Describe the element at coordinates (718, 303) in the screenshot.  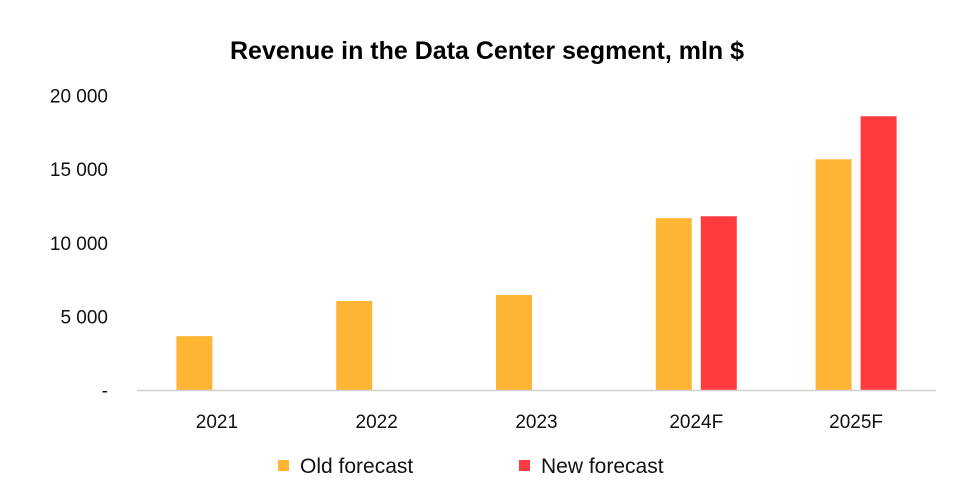
I see `bar-new-forecast-2024f` at that location.